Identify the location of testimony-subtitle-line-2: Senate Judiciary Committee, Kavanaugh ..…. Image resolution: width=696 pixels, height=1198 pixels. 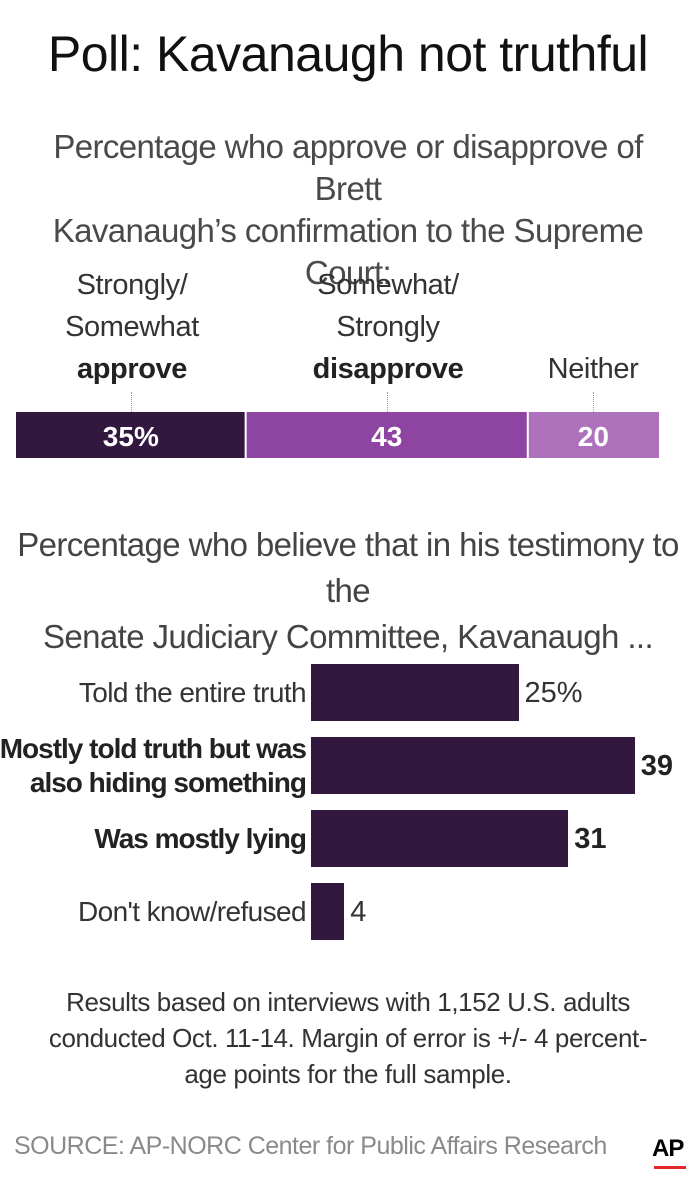
(348, 636).